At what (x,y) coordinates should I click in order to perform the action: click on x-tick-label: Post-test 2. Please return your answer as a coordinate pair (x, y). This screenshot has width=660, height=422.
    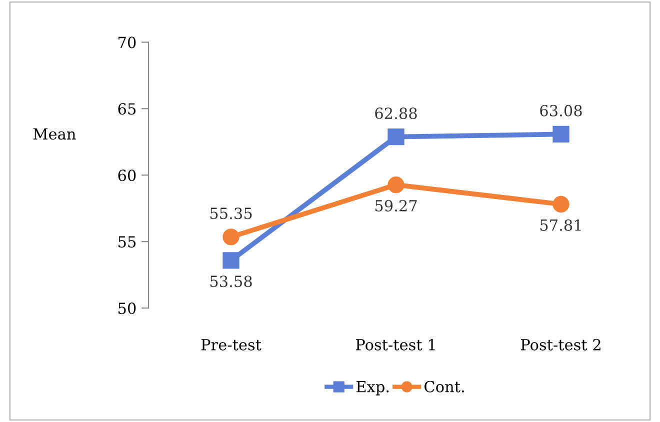
    Looking at the image, I should click on (560, 344).